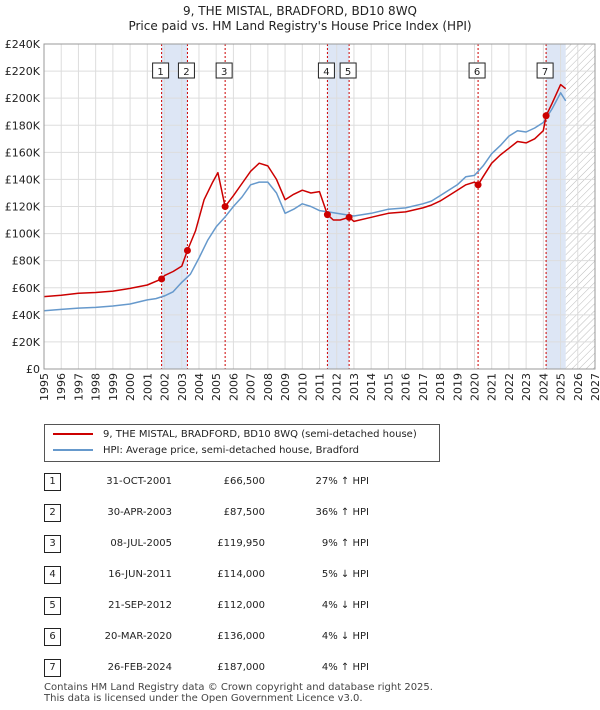  What do you see at coordinates (320, 387) in the screenshot?
I see `x-tick-label: 2011` at bounding box center [320, 387].